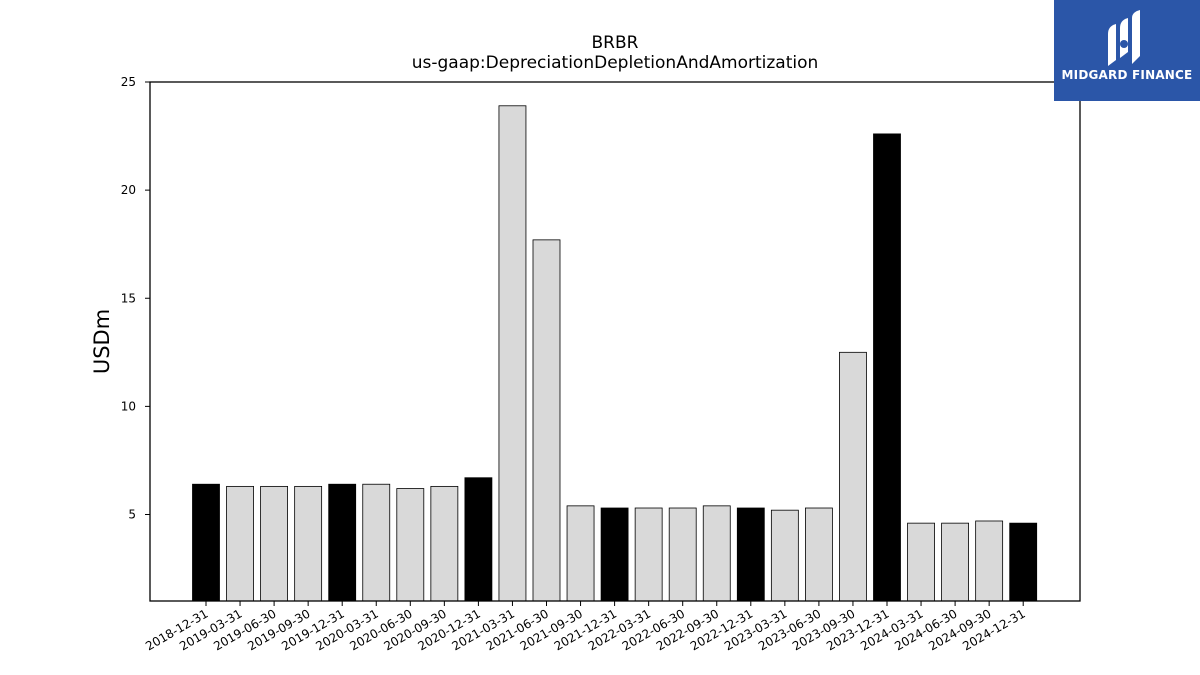  I want to click on midgard-finance-logo: MIDGARD FINANCE, so click(1127, 50).